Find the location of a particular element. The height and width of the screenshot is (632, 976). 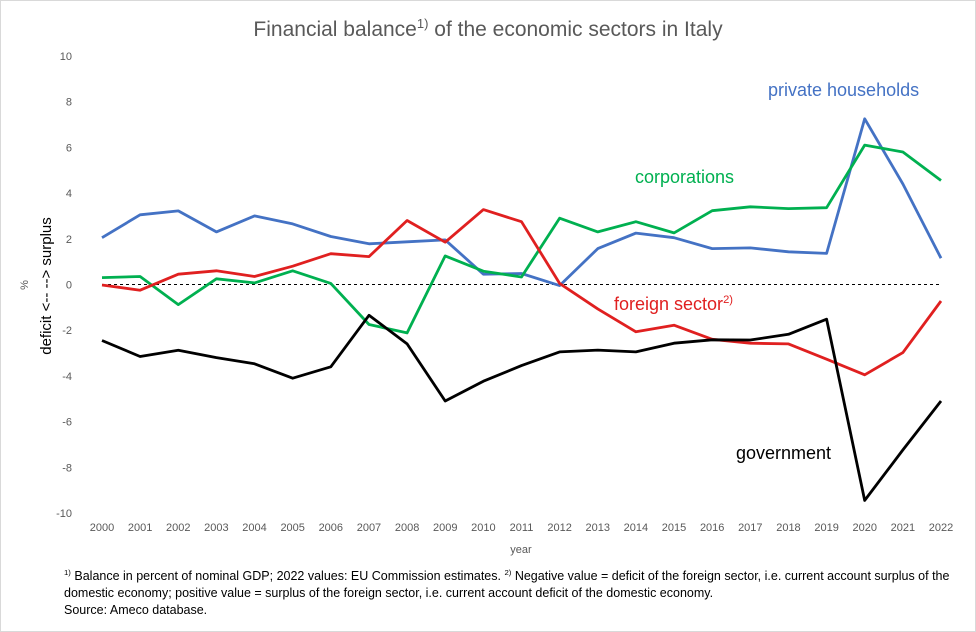

x-tick-label: 2003 is located at coordinates (216, 528).